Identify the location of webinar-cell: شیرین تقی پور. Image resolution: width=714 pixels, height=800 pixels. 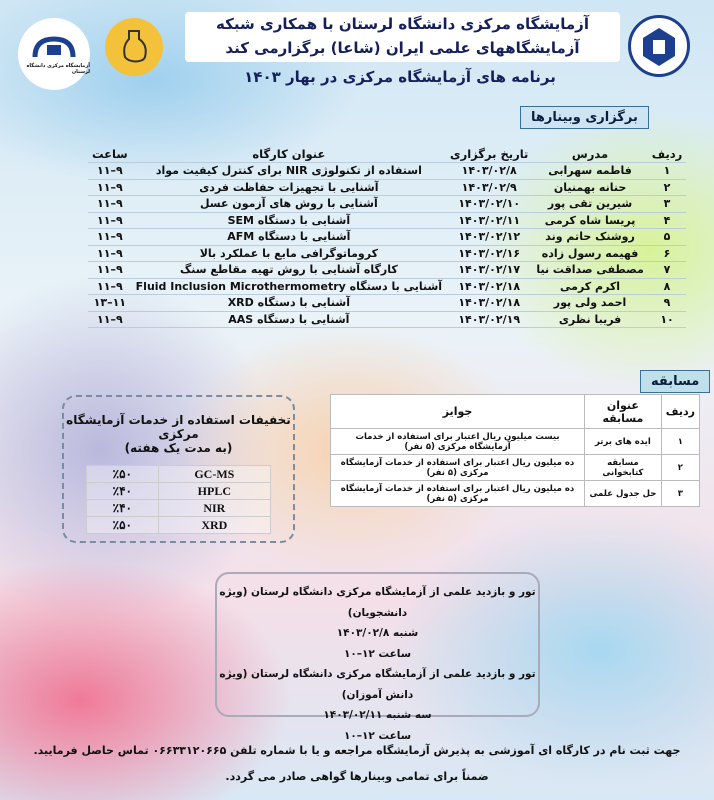
(590, 204).